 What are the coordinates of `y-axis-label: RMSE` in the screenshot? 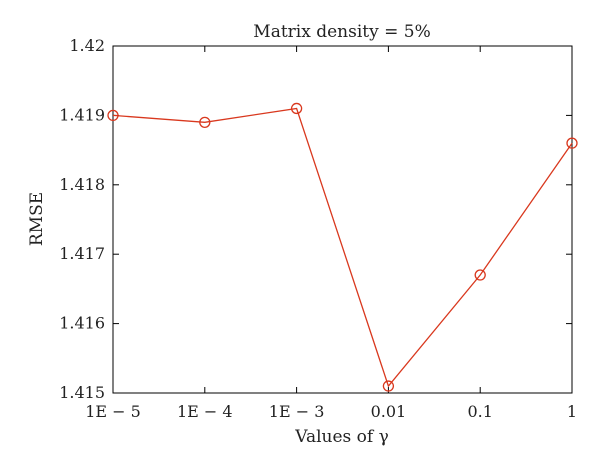 It's located at (37, 219).